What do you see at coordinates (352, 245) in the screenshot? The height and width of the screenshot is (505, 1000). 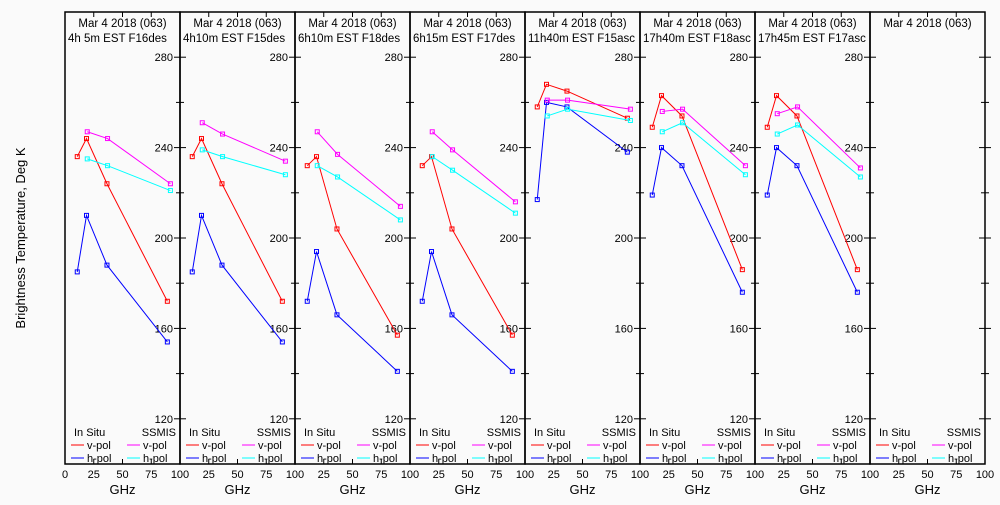 I see `series-line-insitu_v` at bounding box center [352, 245].